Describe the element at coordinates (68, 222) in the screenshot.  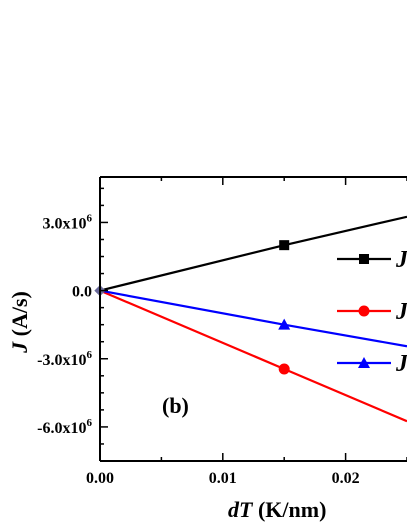
I see `y-tick-label: 3.0x10⁶` at that location.